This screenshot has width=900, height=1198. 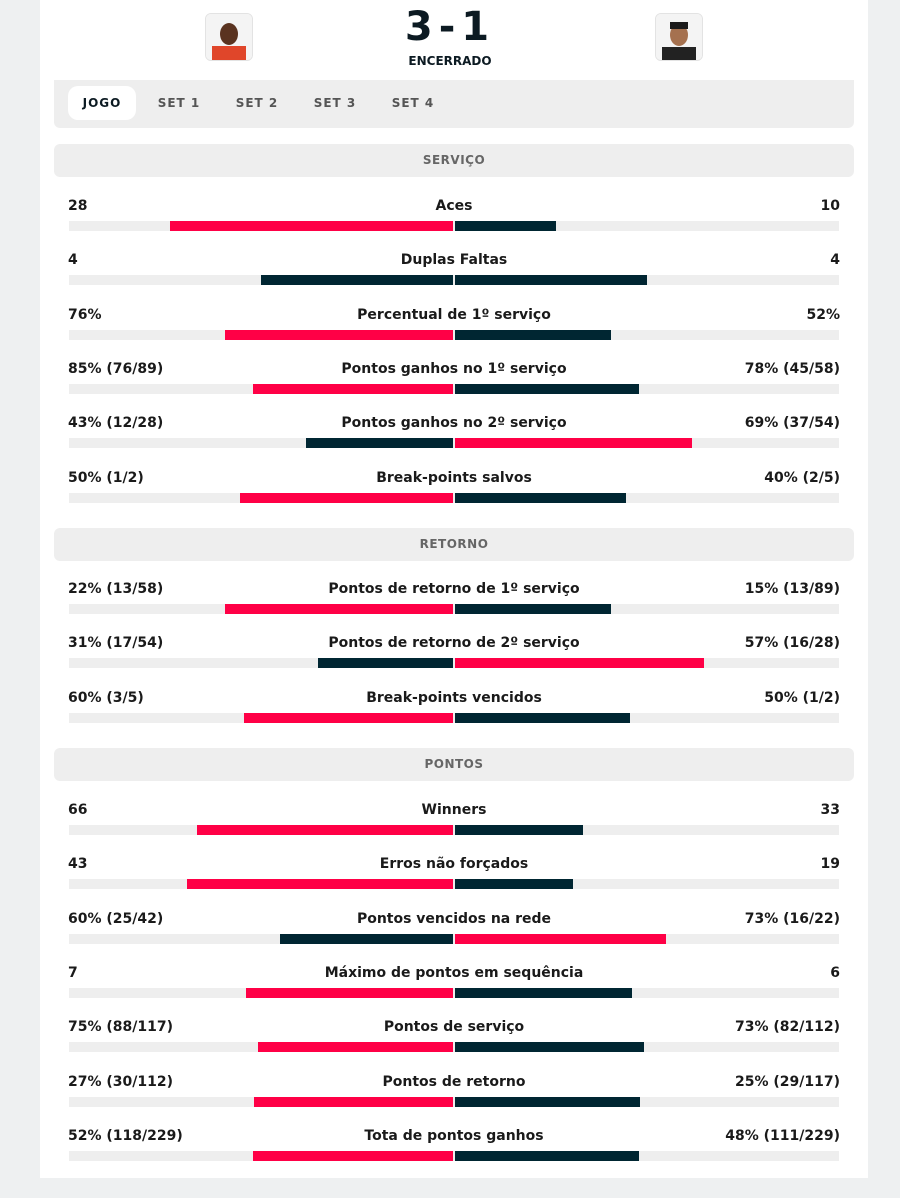 I want to click on score: 3-1, so click(x=450, y=27).